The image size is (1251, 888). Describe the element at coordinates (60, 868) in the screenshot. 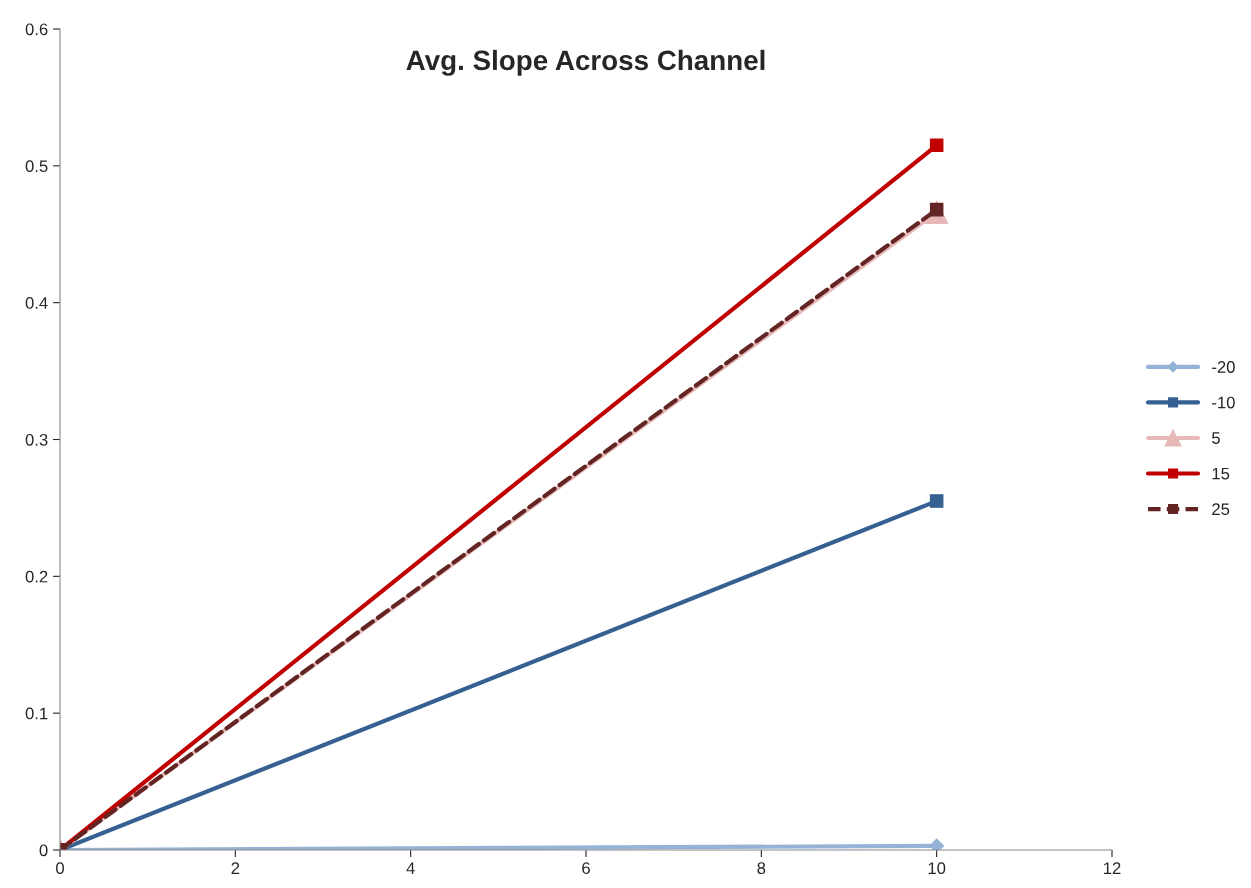

I see `x-tick-label: 0` at that location.